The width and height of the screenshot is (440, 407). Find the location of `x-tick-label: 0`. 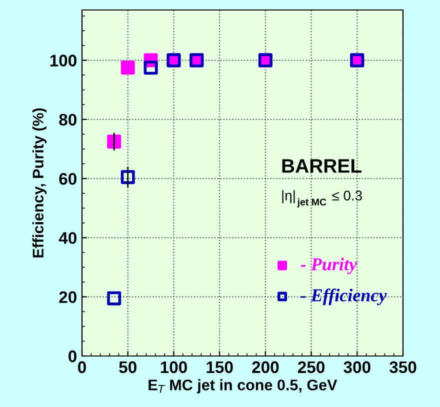

x-tick-label: 0 is located at coordinates (82, 367).